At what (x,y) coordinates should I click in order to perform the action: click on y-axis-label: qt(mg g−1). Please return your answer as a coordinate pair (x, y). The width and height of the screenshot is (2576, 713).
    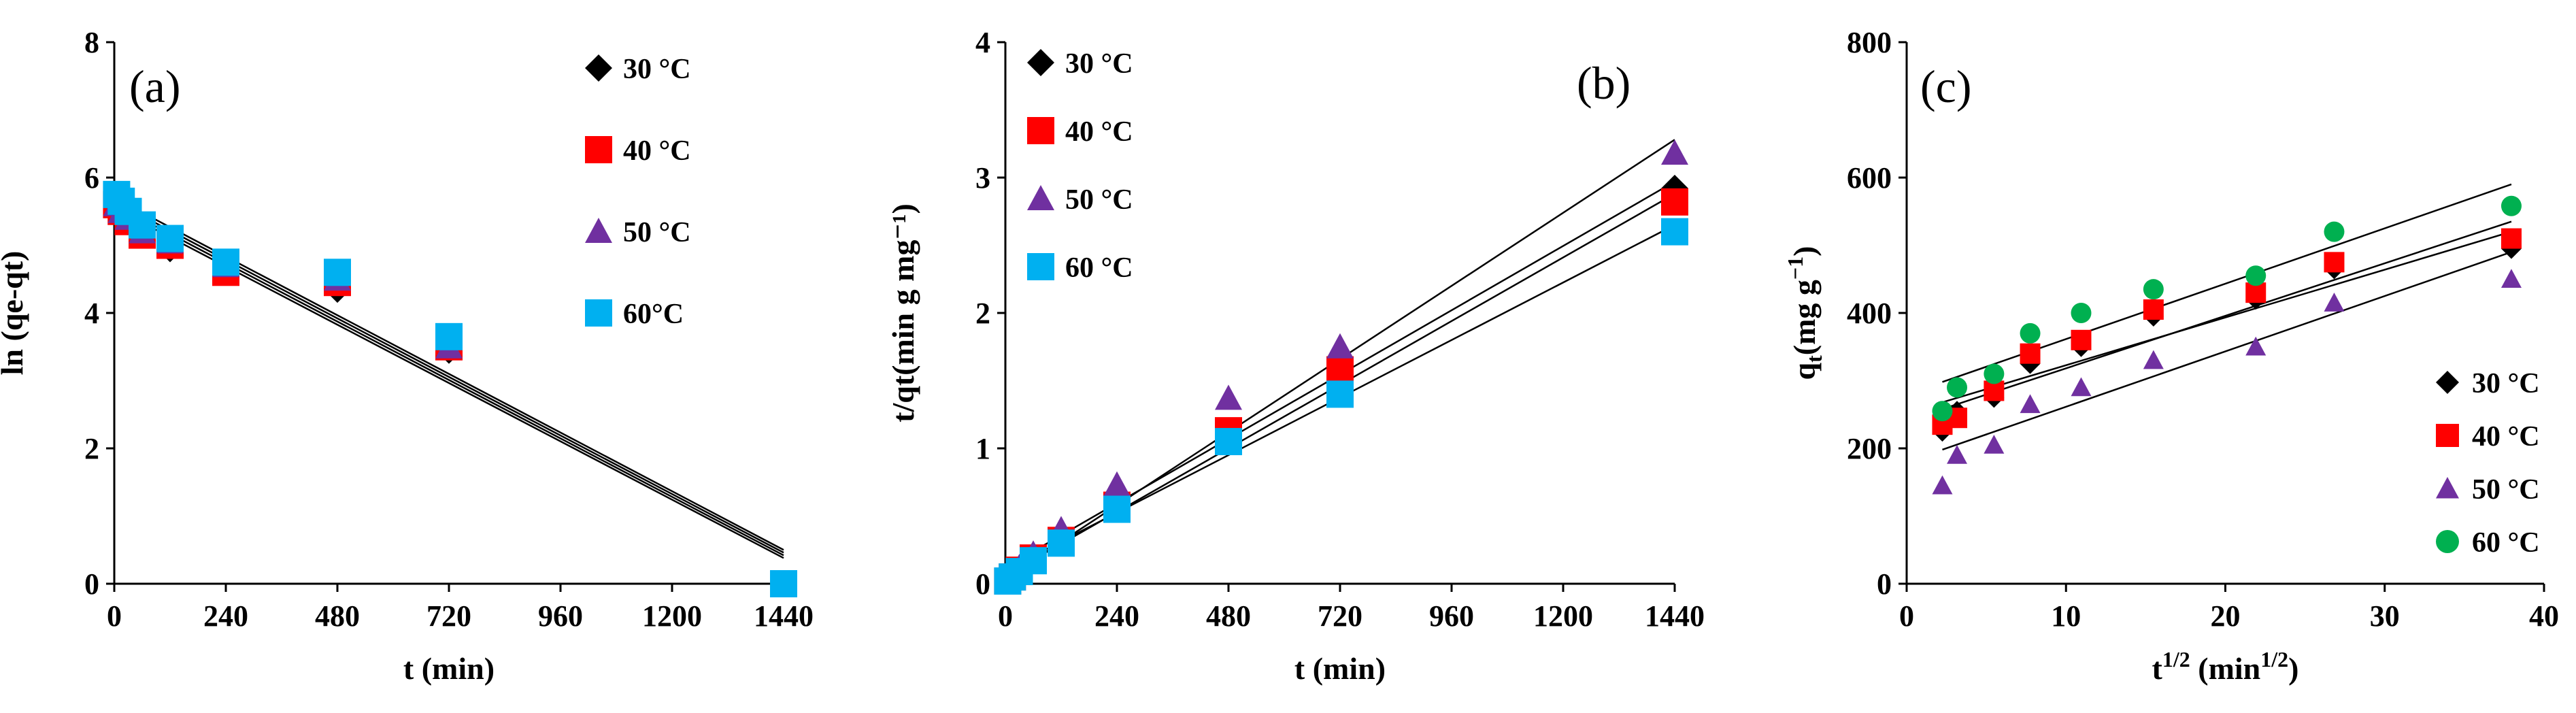
    Looking at the image, I should click on (1804, 313).